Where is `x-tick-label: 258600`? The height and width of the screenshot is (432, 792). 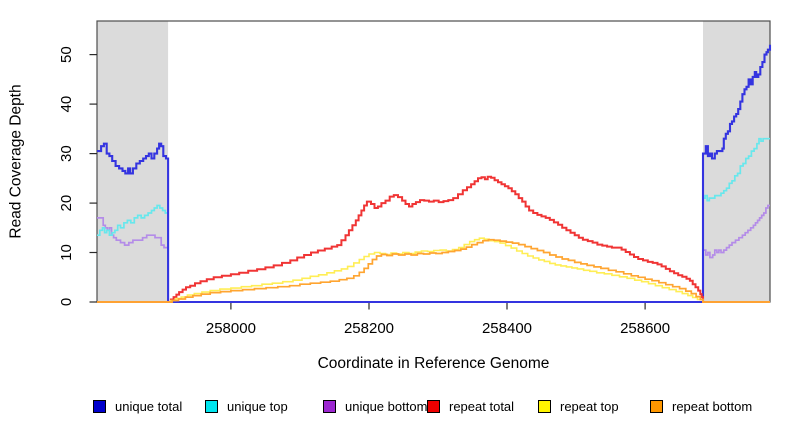 x-tick-label: 258600 is located at coordinates (645, 328).